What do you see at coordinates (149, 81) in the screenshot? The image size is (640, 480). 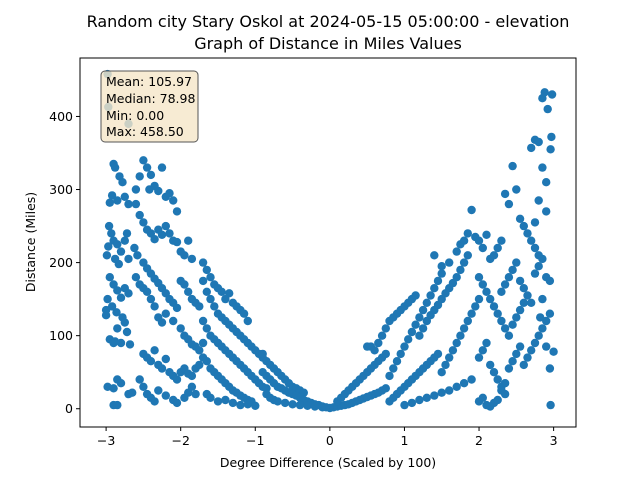 I see `stats-mean: Mean: 105.97` at bounding box center [149, 81].